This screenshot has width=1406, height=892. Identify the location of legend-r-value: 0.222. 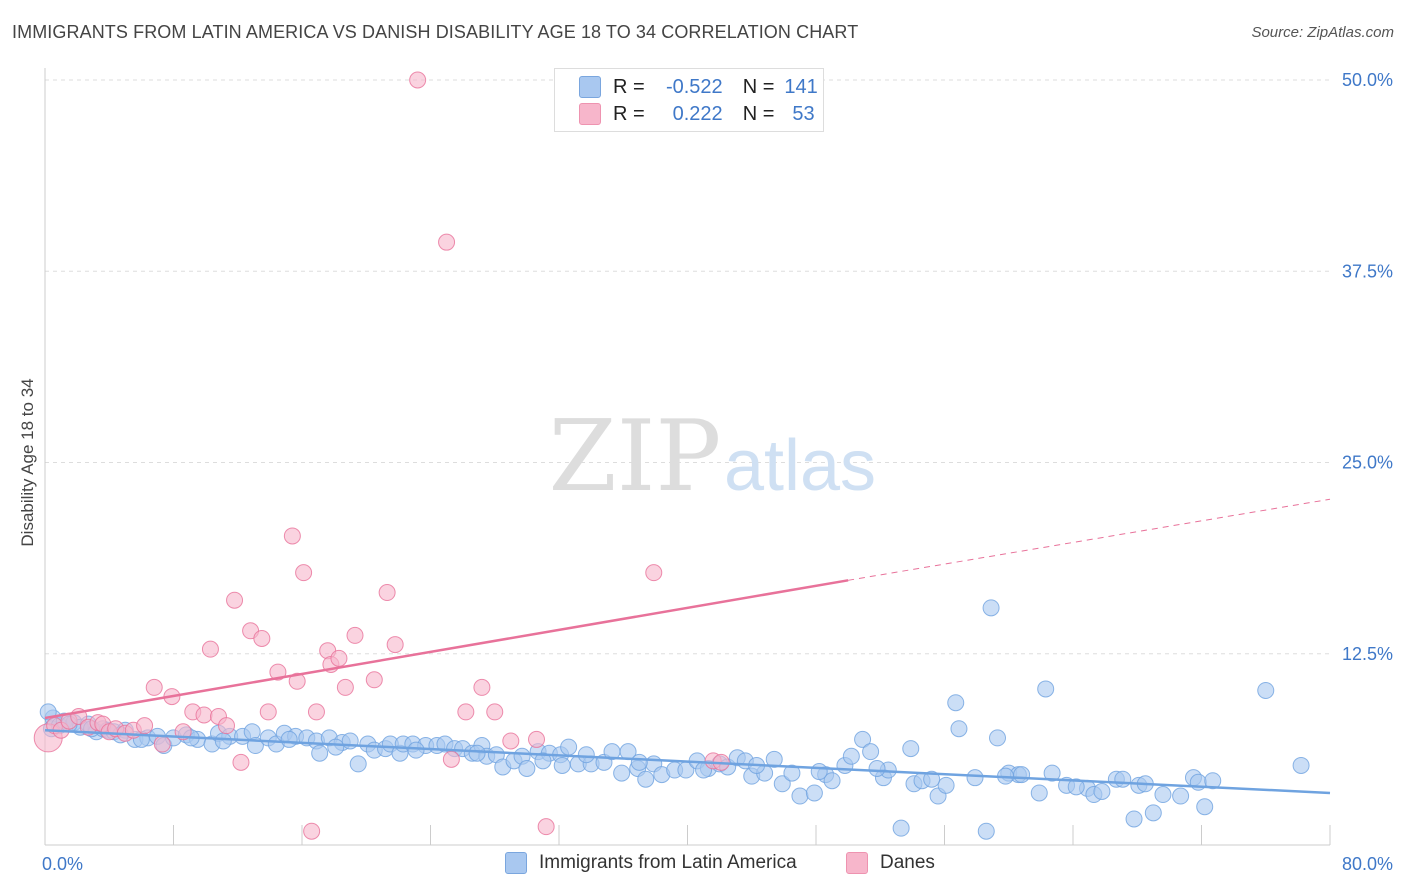
(697, 113).